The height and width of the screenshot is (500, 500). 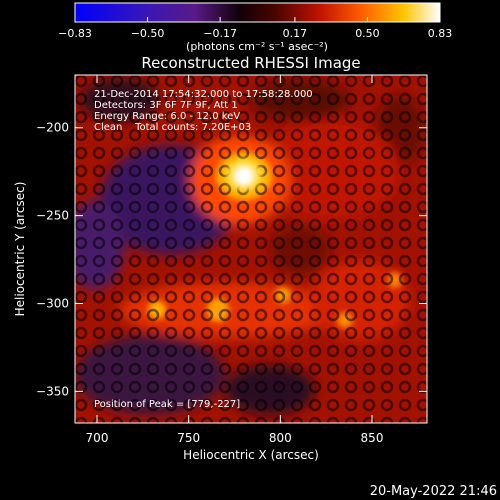 What do you see at coordinates (75, 33) in the screenshot?
I see `colorbar-tick-label: −0.83` at bounding box center [75, 33].